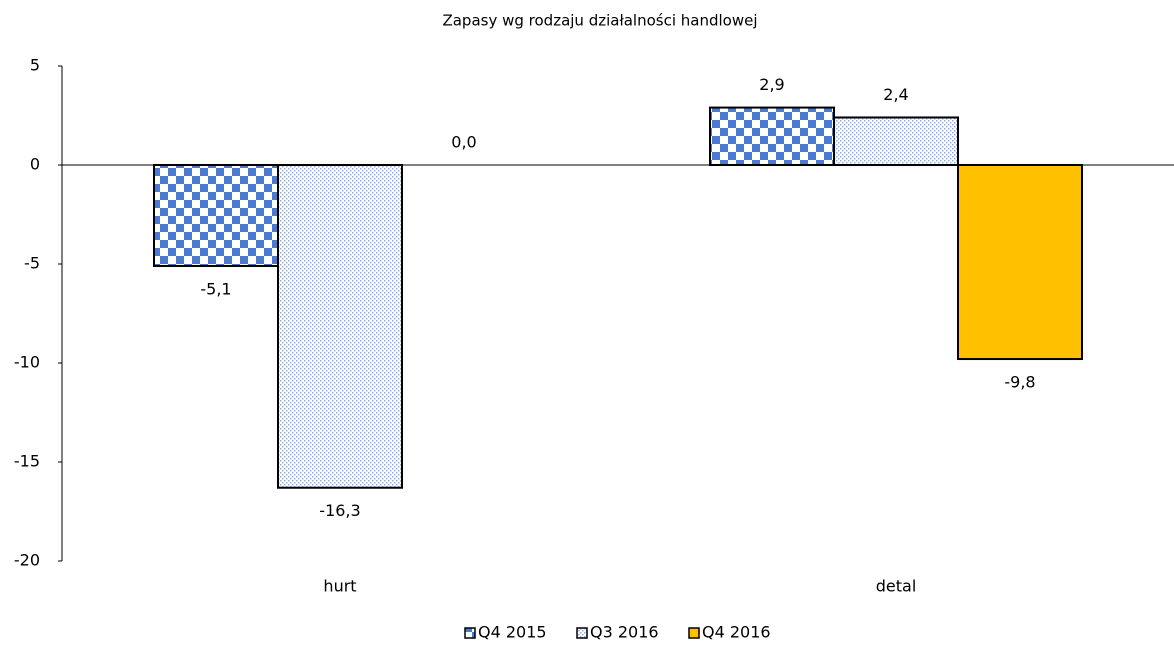 This screenshot has width=1174, height=646. Describe the element at coordinates (27, 560) in the screenshot. I see `y-tick-label: -20` at that location.